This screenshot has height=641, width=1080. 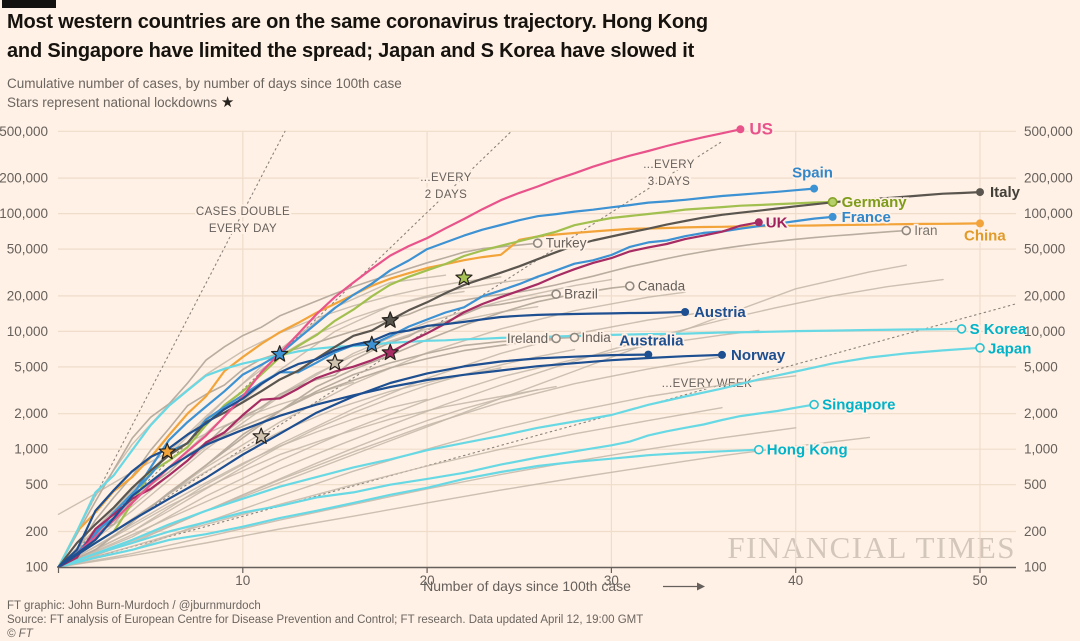 What do you see at coordinates (722, 354) in the screenshot?
I see `endpoint-dot-Norway` at bounding box center [722, 354].